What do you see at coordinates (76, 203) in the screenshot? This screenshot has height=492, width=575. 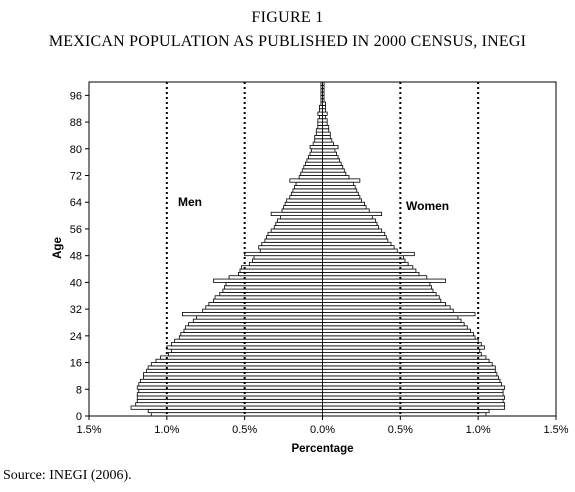 I see `y-tick-label: 64` at bounding box center [76, 203].